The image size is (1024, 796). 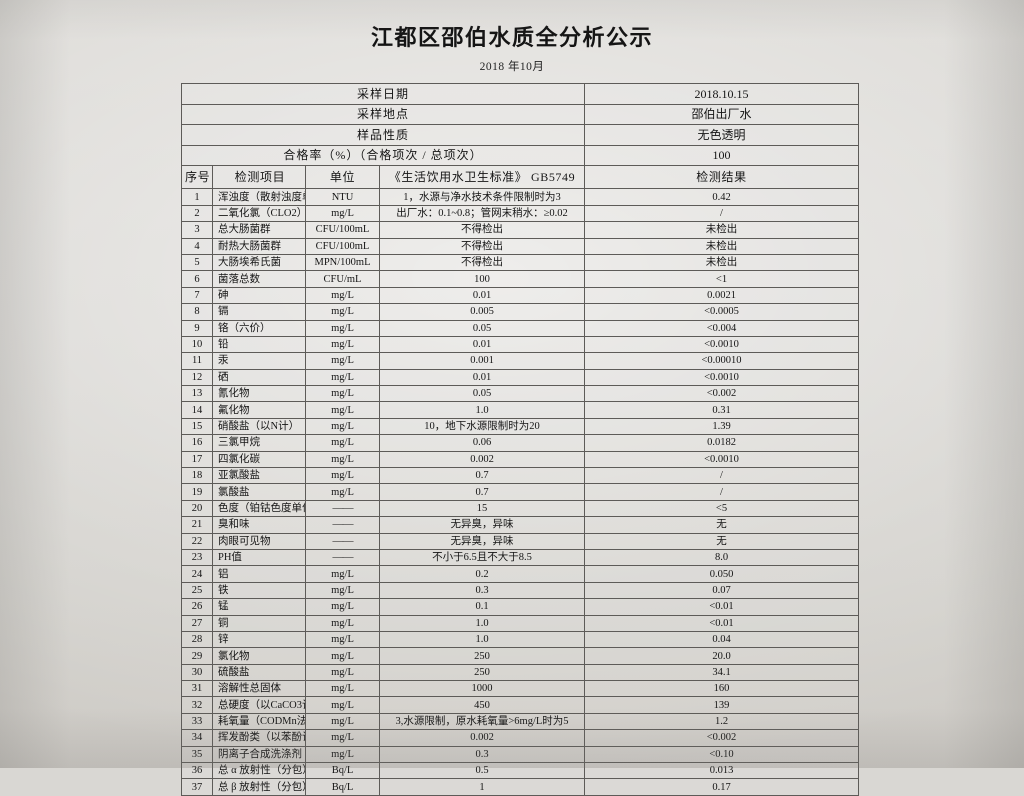 What do you see at coordinates (482, 689) in the screenshot?
I see `cell-standard-limit: 1000` at bounding box center [482, 689].